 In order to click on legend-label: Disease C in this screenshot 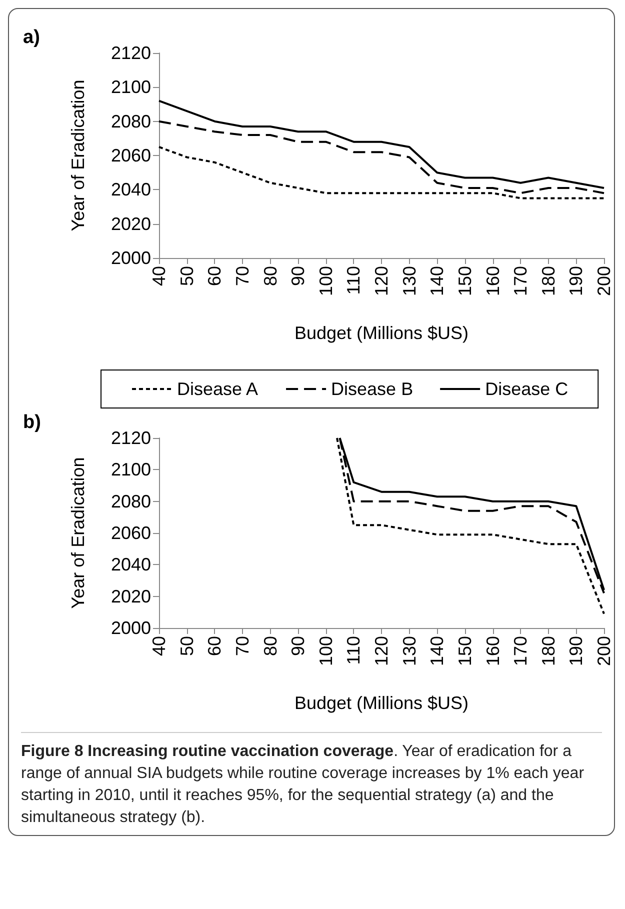, I will do `click(526, 389)`.